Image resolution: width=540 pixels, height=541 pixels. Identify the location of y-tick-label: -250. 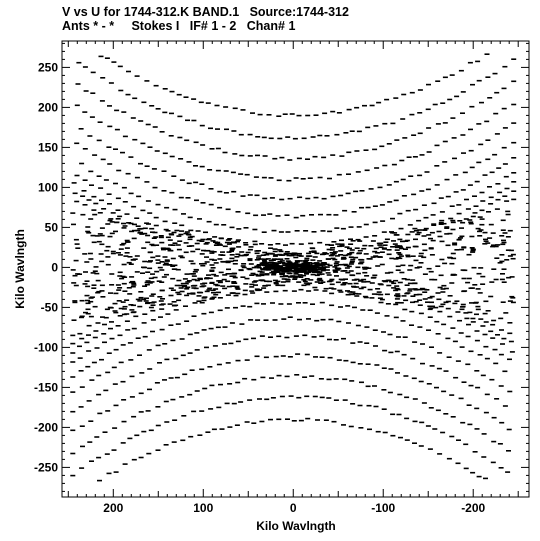
(46, 467).